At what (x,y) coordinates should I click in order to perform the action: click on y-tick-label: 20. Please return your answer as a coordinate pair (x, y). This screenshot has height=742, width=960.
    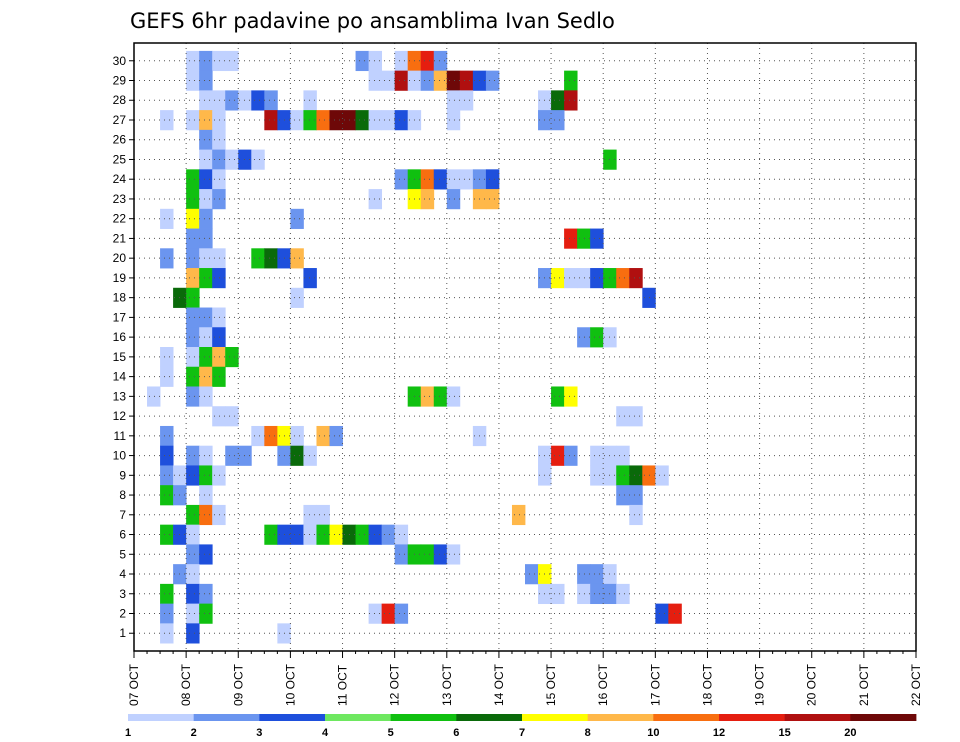
    Looking at the image, I should click on (120, 258).